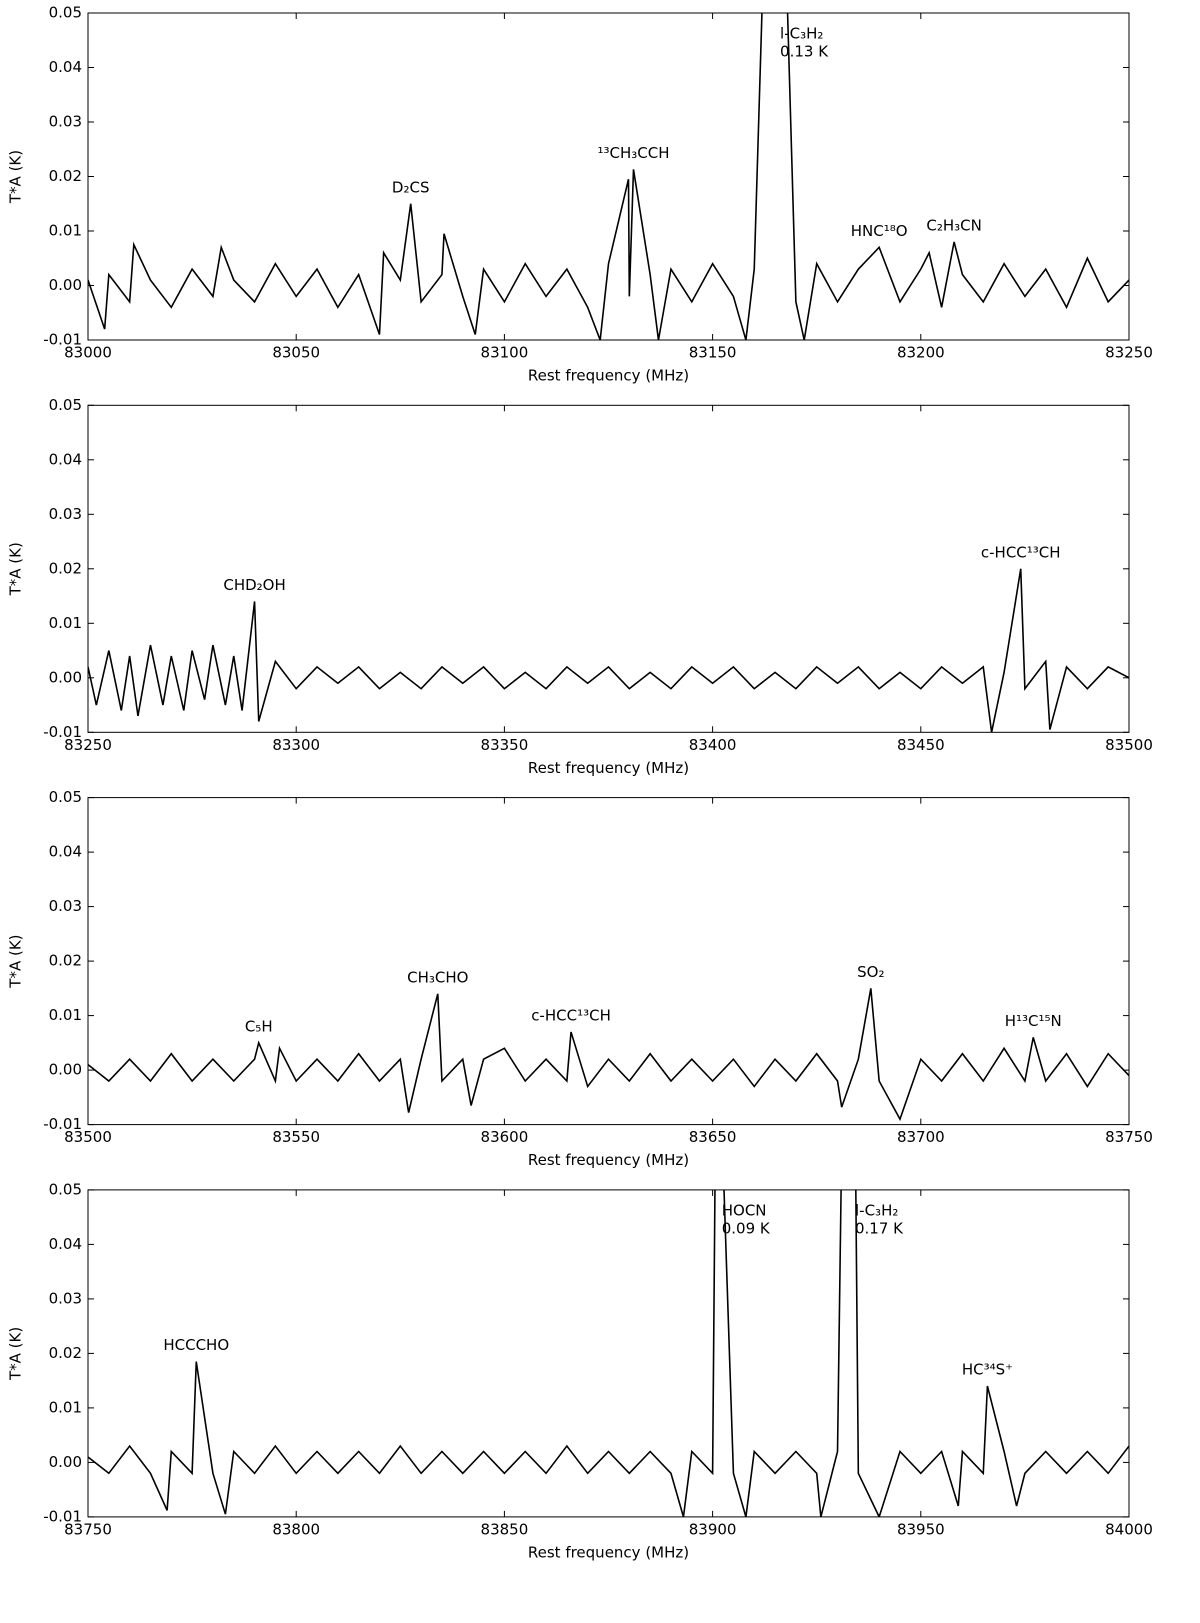 This screenshot has height=1623, width=1200. I want to click on annotation: C₂H₃CN, so click(953, 225).